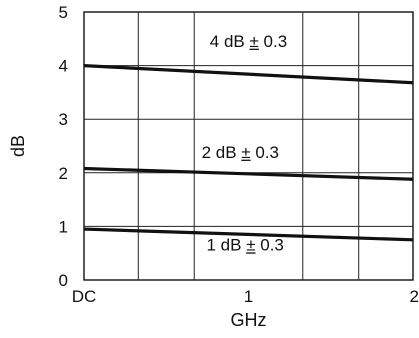  I want to click on y-tick-label-0: 0, so click(63, 280).